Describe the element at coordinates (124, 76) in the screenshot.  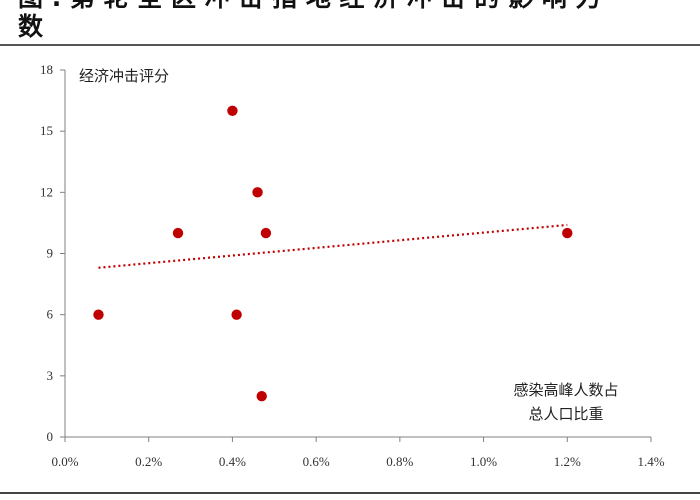
I see `y-axis-title: 经济冲击评分` at that location.